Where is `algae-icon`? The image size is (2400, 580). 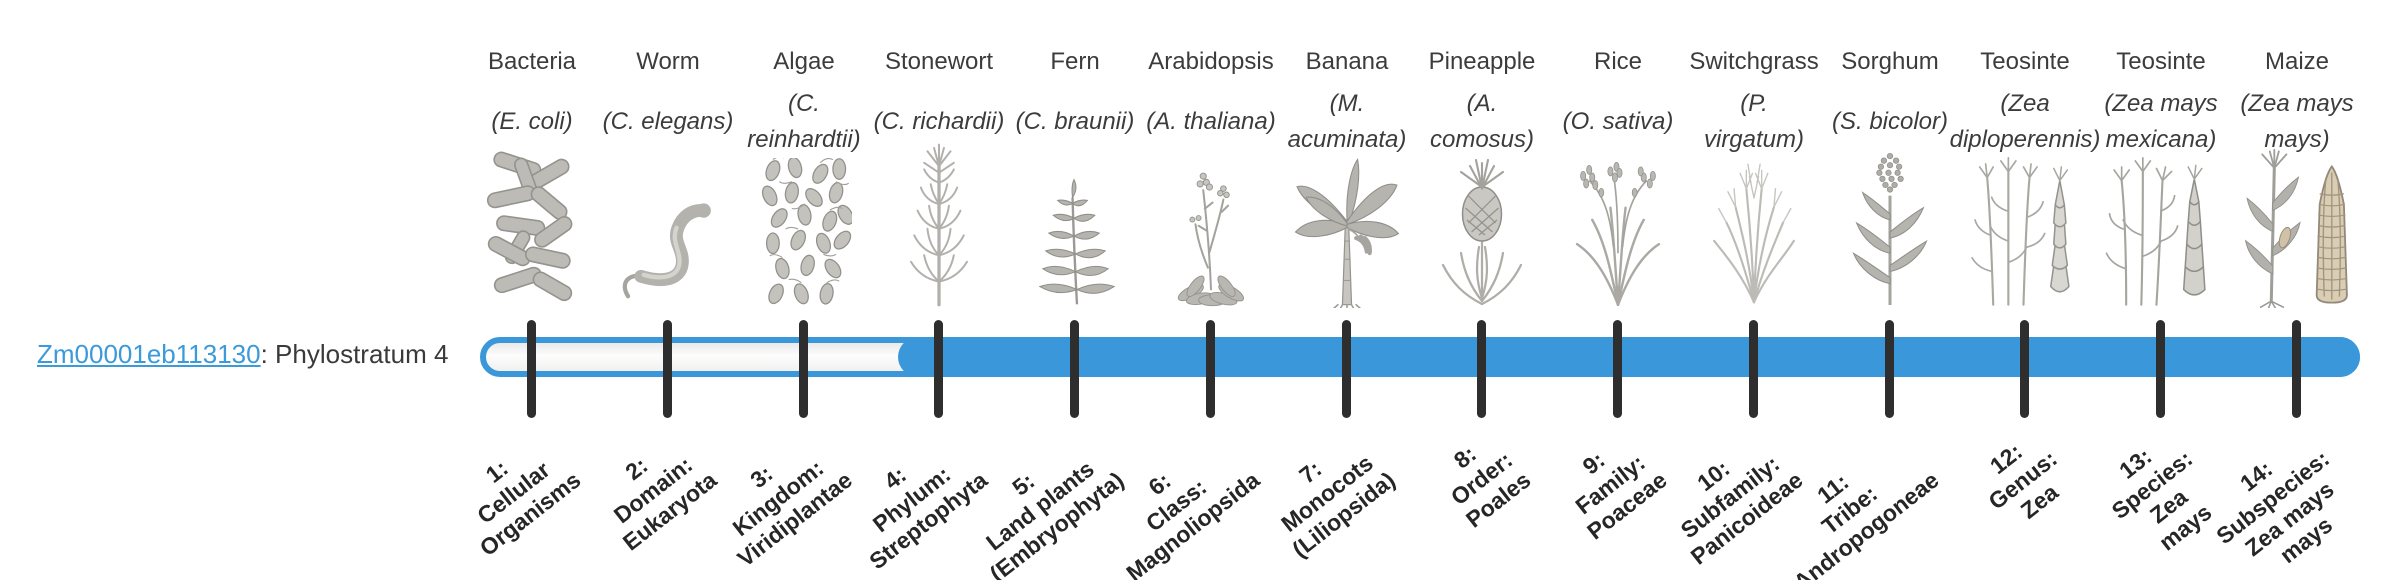
algae-icon is located at coordinates (804, 223).